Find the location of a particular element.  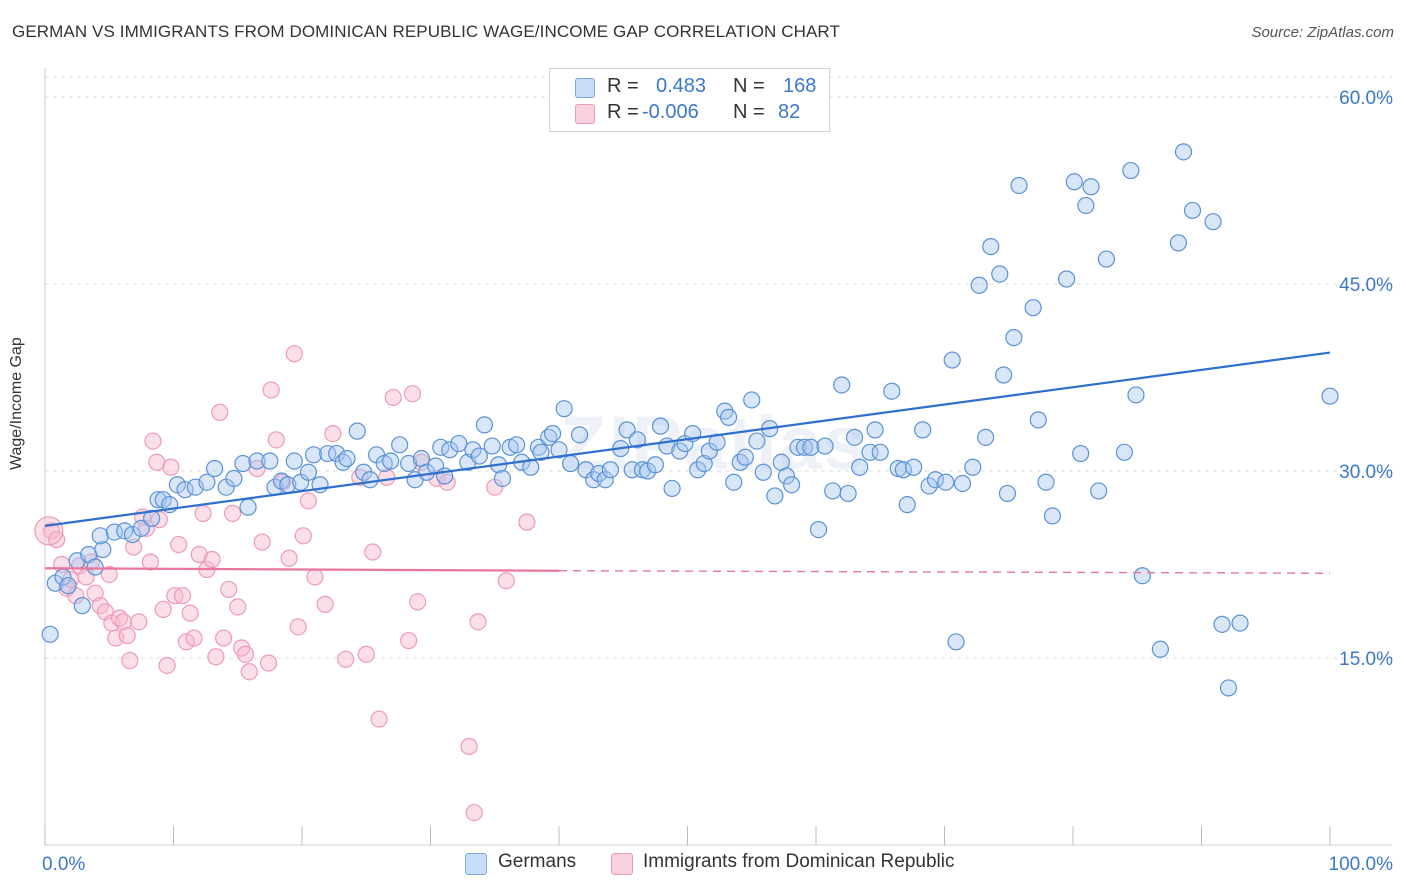

legend-r-value: -0.006 is located at coordinates (670, 112).